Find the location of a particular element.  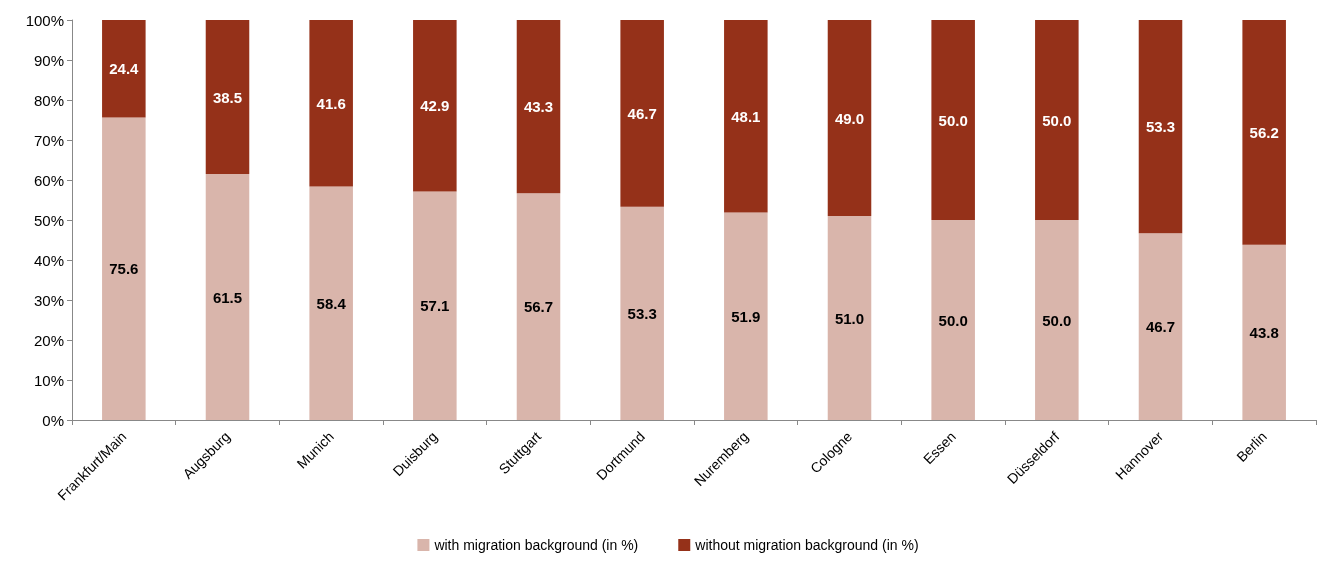

data-label: 38.5 is located at coordinates (227, 97).